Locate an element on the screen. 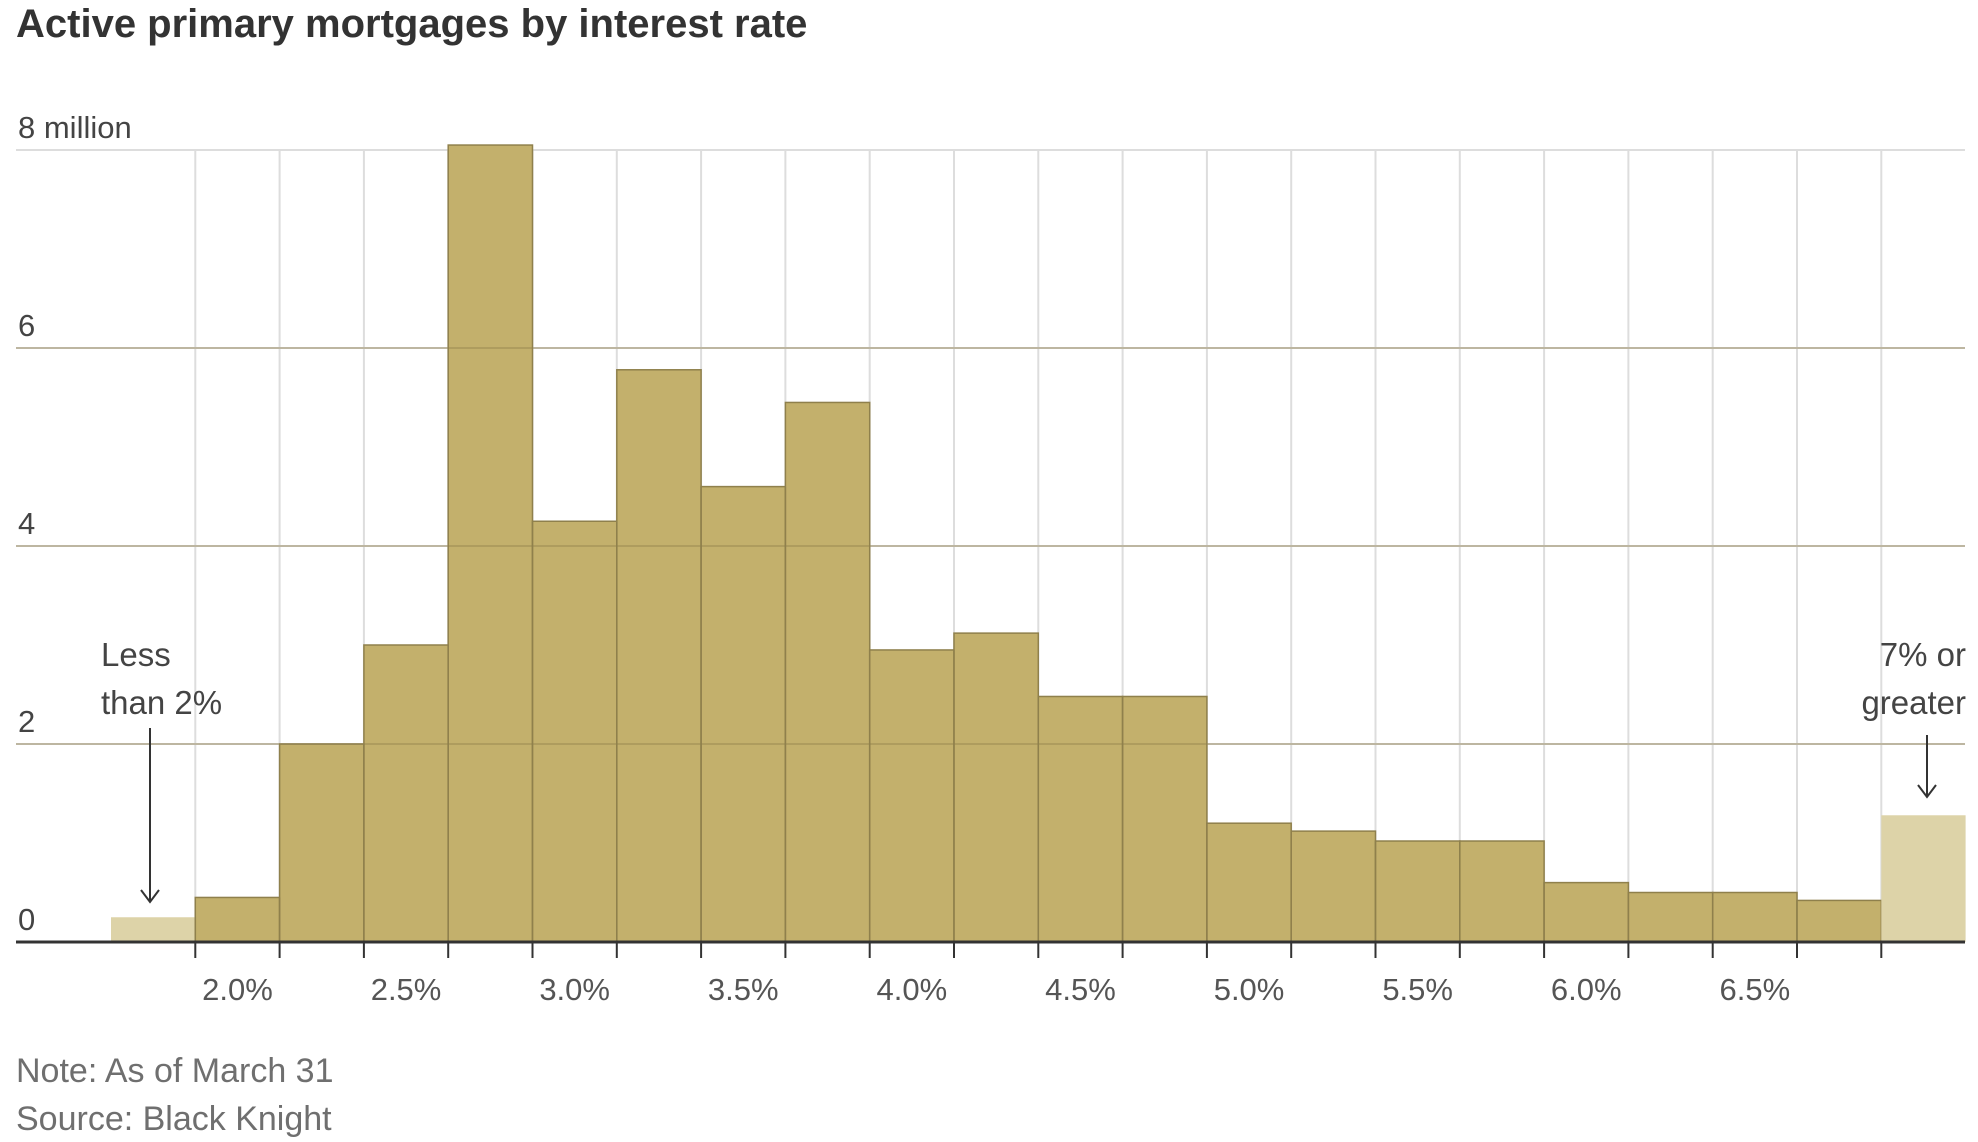  annotation-less-than-2-text: Less is located at coordinates (136, 654).